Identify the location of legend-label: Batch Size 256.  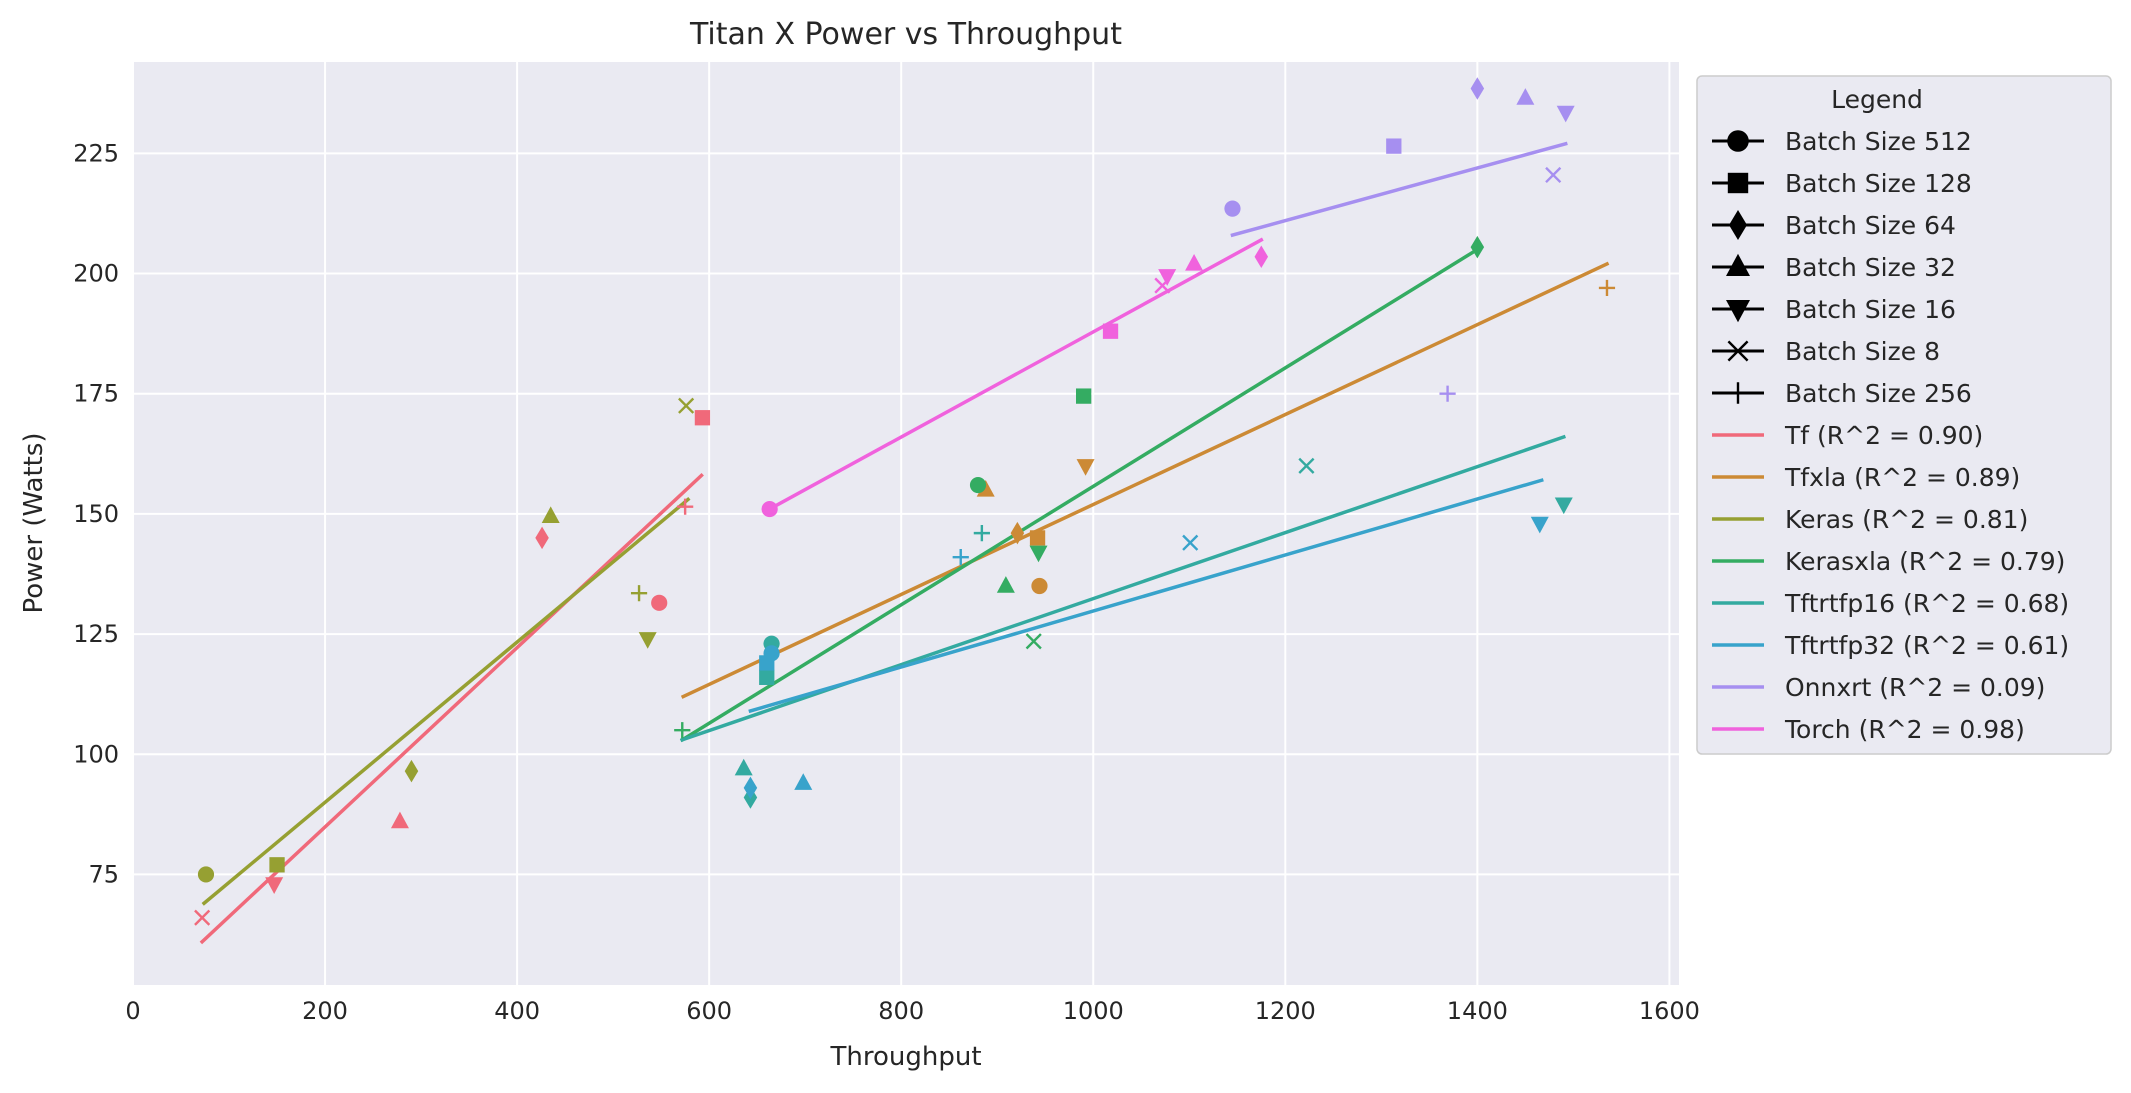
(1878, 393).